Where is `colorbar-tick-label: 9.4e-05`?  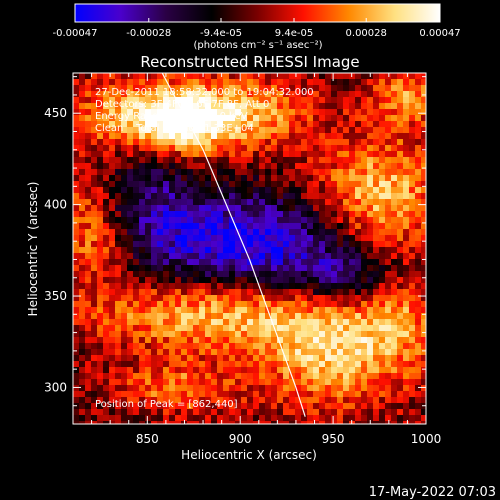
colorbar-tick-label: 9.4e-05 is located at coordinates (294, 33).